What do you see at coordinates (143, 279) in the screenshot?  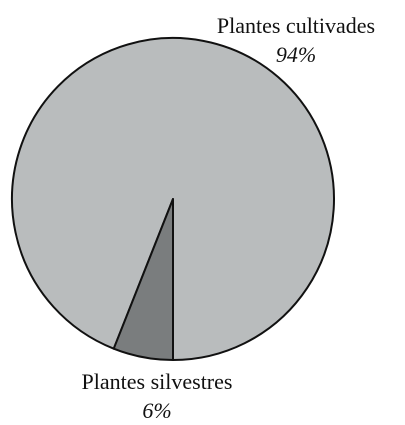 I see `pie-slice` at bounding box center [143, 279].